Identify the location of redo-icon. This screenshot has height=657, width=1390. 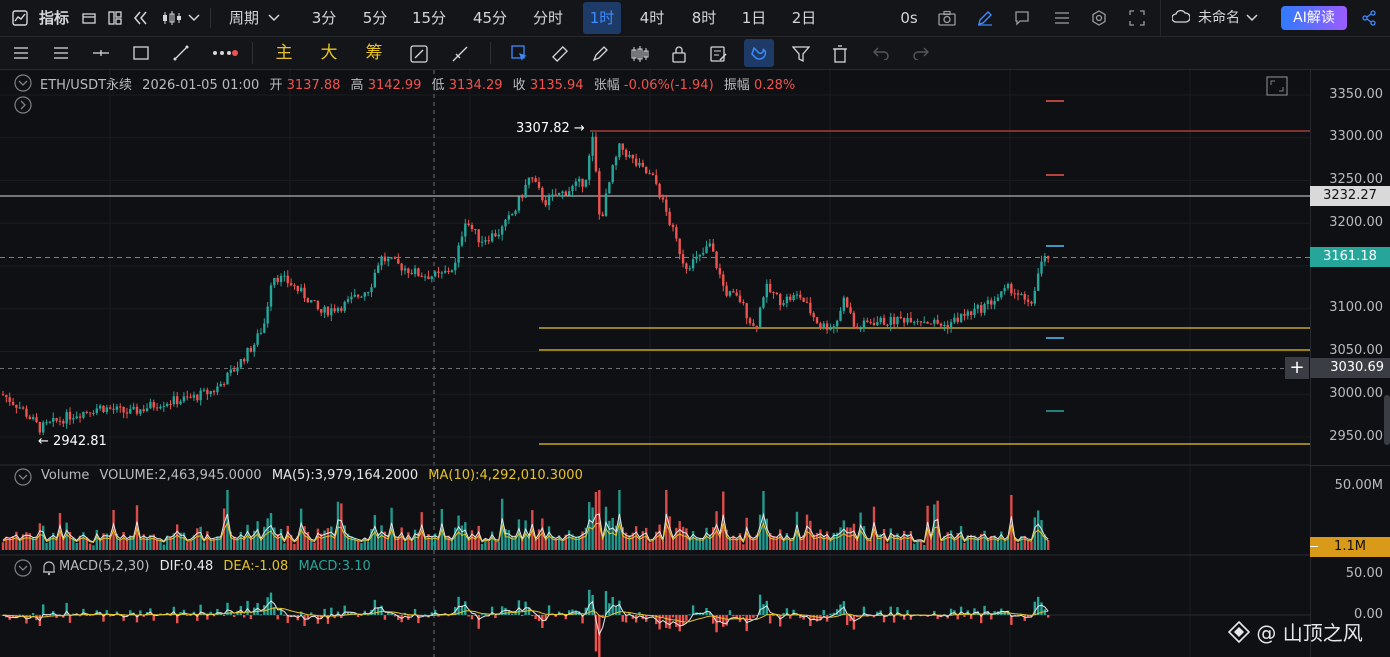
(921, 53).